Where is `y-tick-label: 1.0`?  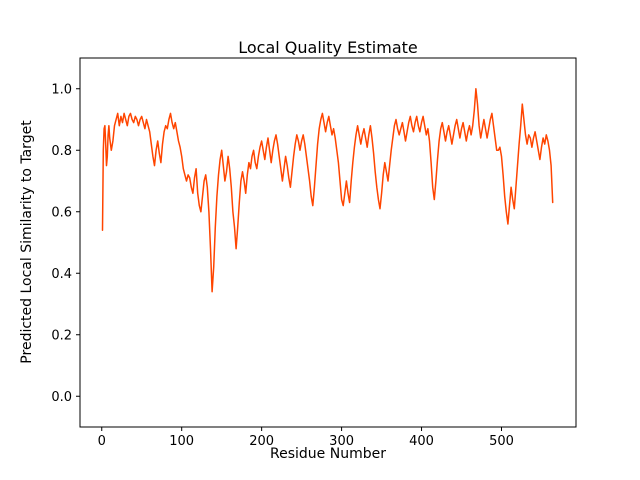 y-tick-label: 1.0 is located at coordinates (61, 89).